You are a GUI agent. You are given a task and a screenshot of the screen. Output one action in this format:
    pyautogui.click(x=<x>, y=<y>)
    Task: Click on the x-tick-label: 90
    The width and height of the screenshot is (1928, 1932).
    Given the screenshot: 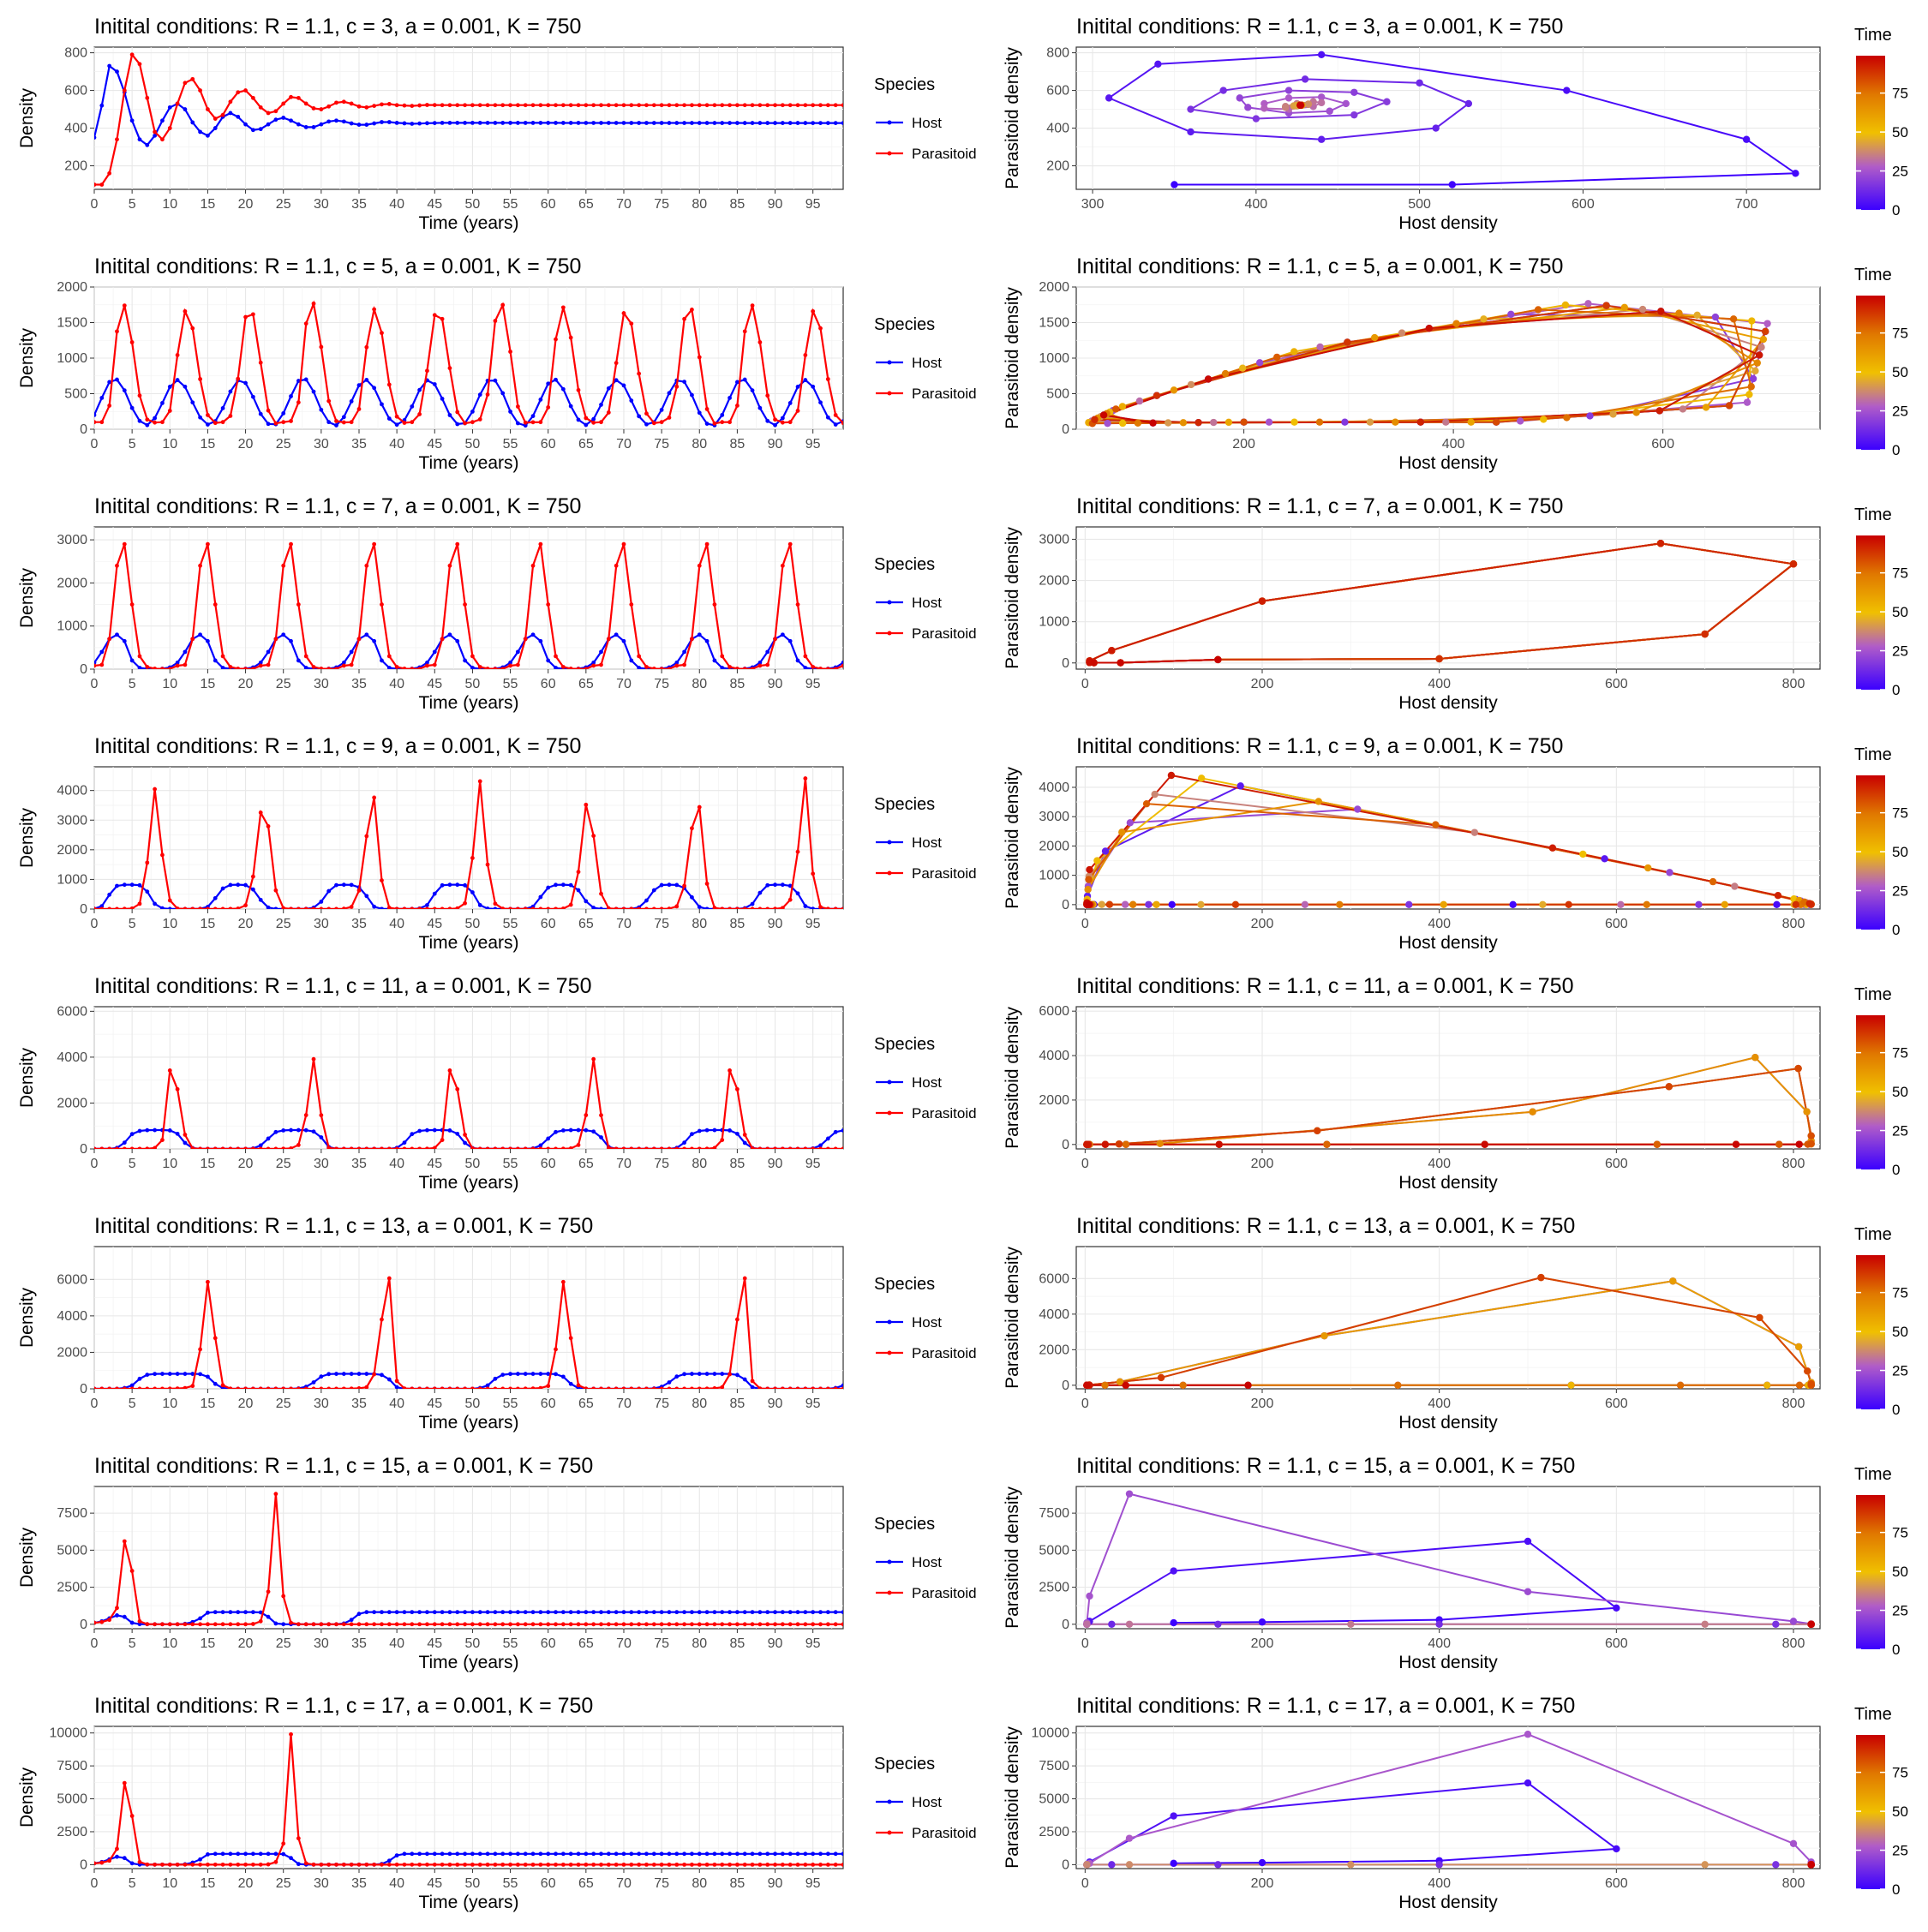 What is the action you would take?
    pyautogui.click(x=776, y=1404)
    